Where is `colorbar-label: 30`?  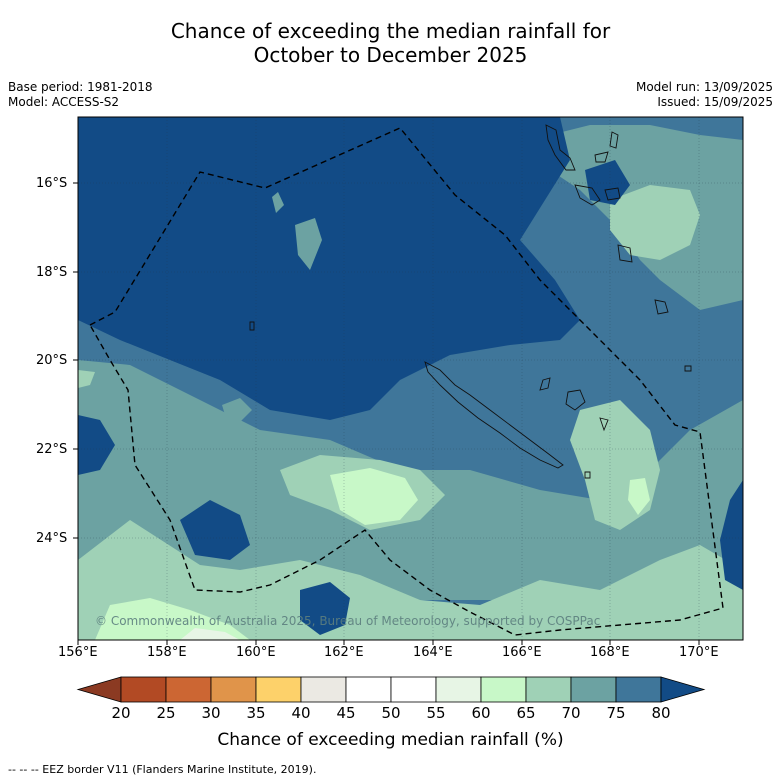 colorbar-label: 30 is located at coordinates (211, 713).